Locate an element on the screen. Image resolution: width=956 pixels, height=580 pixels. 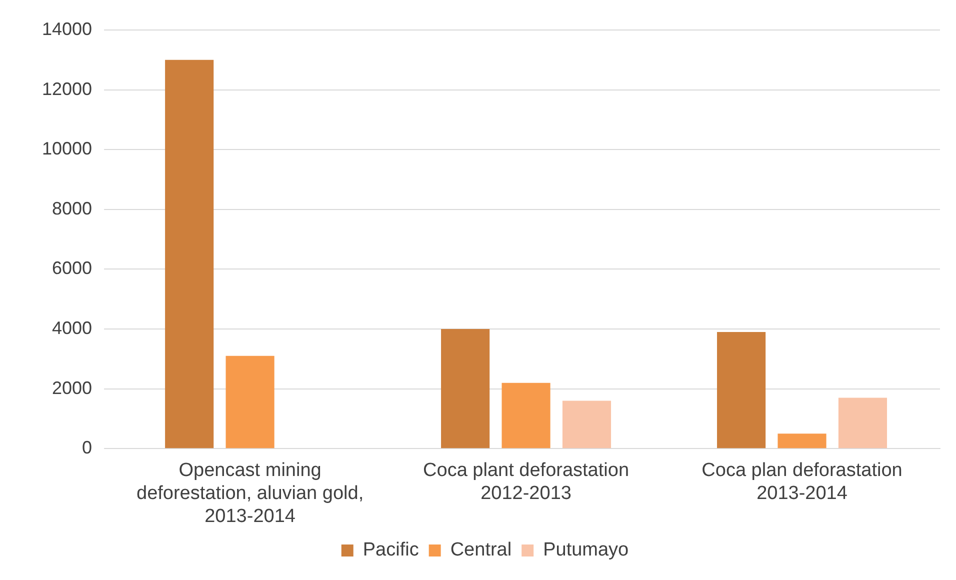
x-tick-label: Coca plant deforastation 2012-2013 is located at coordinates (526, 482).